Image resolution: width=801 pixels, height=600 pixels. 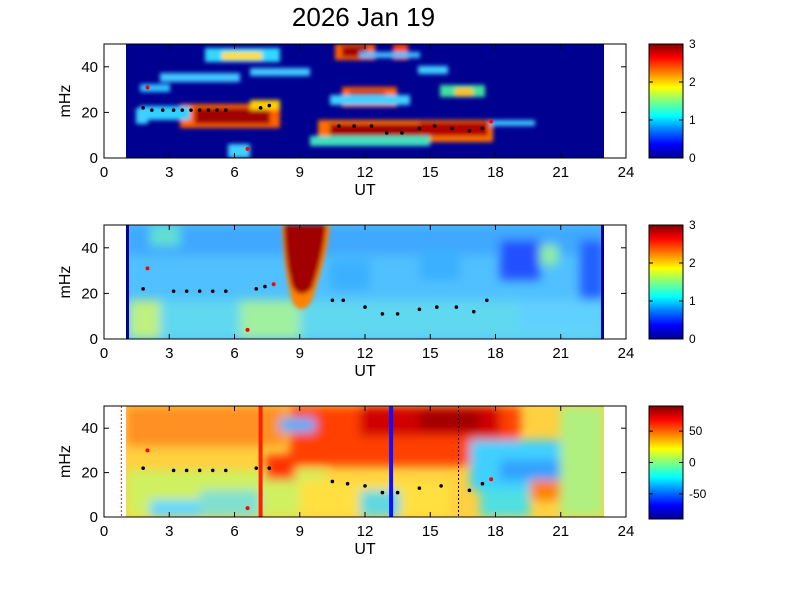 What do you see at coordinates (666, 282) in the screenshot?
I see `panel-middle-colorbar` at bounding box center [666, 282].